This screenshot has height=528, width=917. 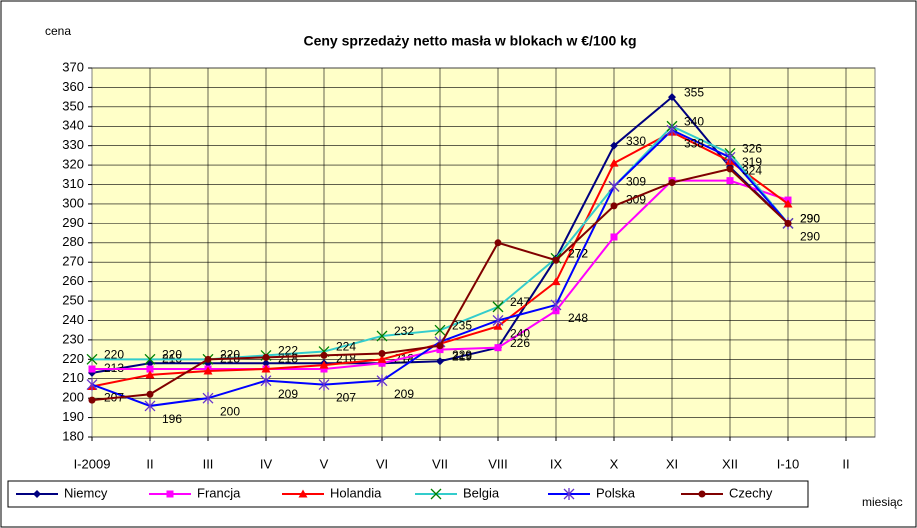 I want to click on legend, so click(x=408, y=494).